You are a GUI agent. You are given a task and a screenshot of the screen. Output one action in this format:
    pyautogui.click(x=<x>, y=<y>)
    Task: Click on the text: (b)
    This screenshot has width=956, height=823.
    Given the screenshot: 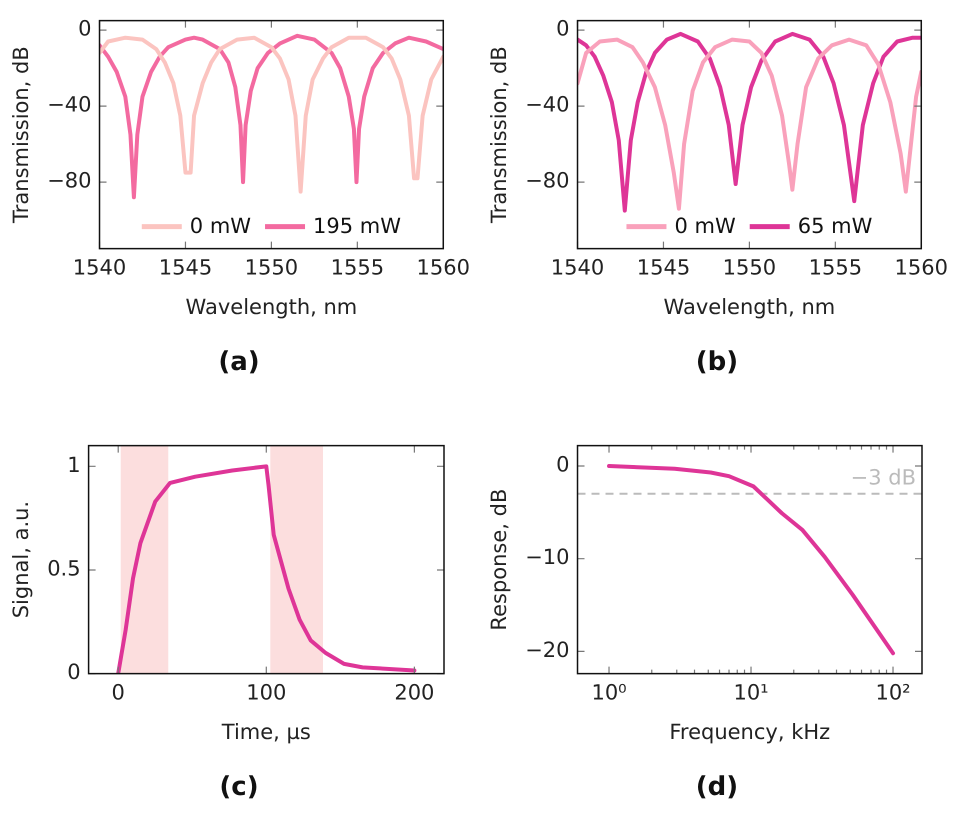 What is the action you would take?
    pyautogui.click(x=717, y=362)
    